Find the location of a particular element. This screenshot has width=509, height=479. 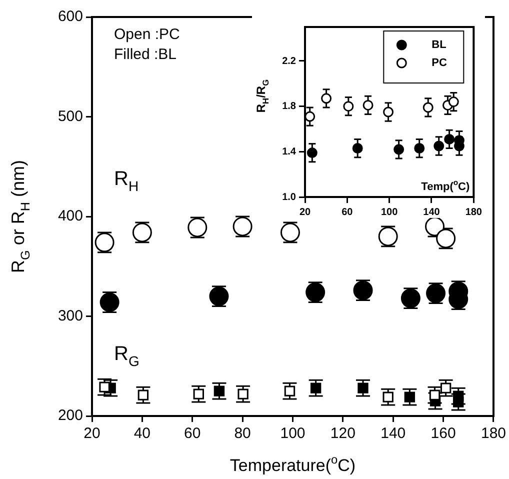

y-axis-title: RG or RH (nm) is located at coordinates (20, 216).